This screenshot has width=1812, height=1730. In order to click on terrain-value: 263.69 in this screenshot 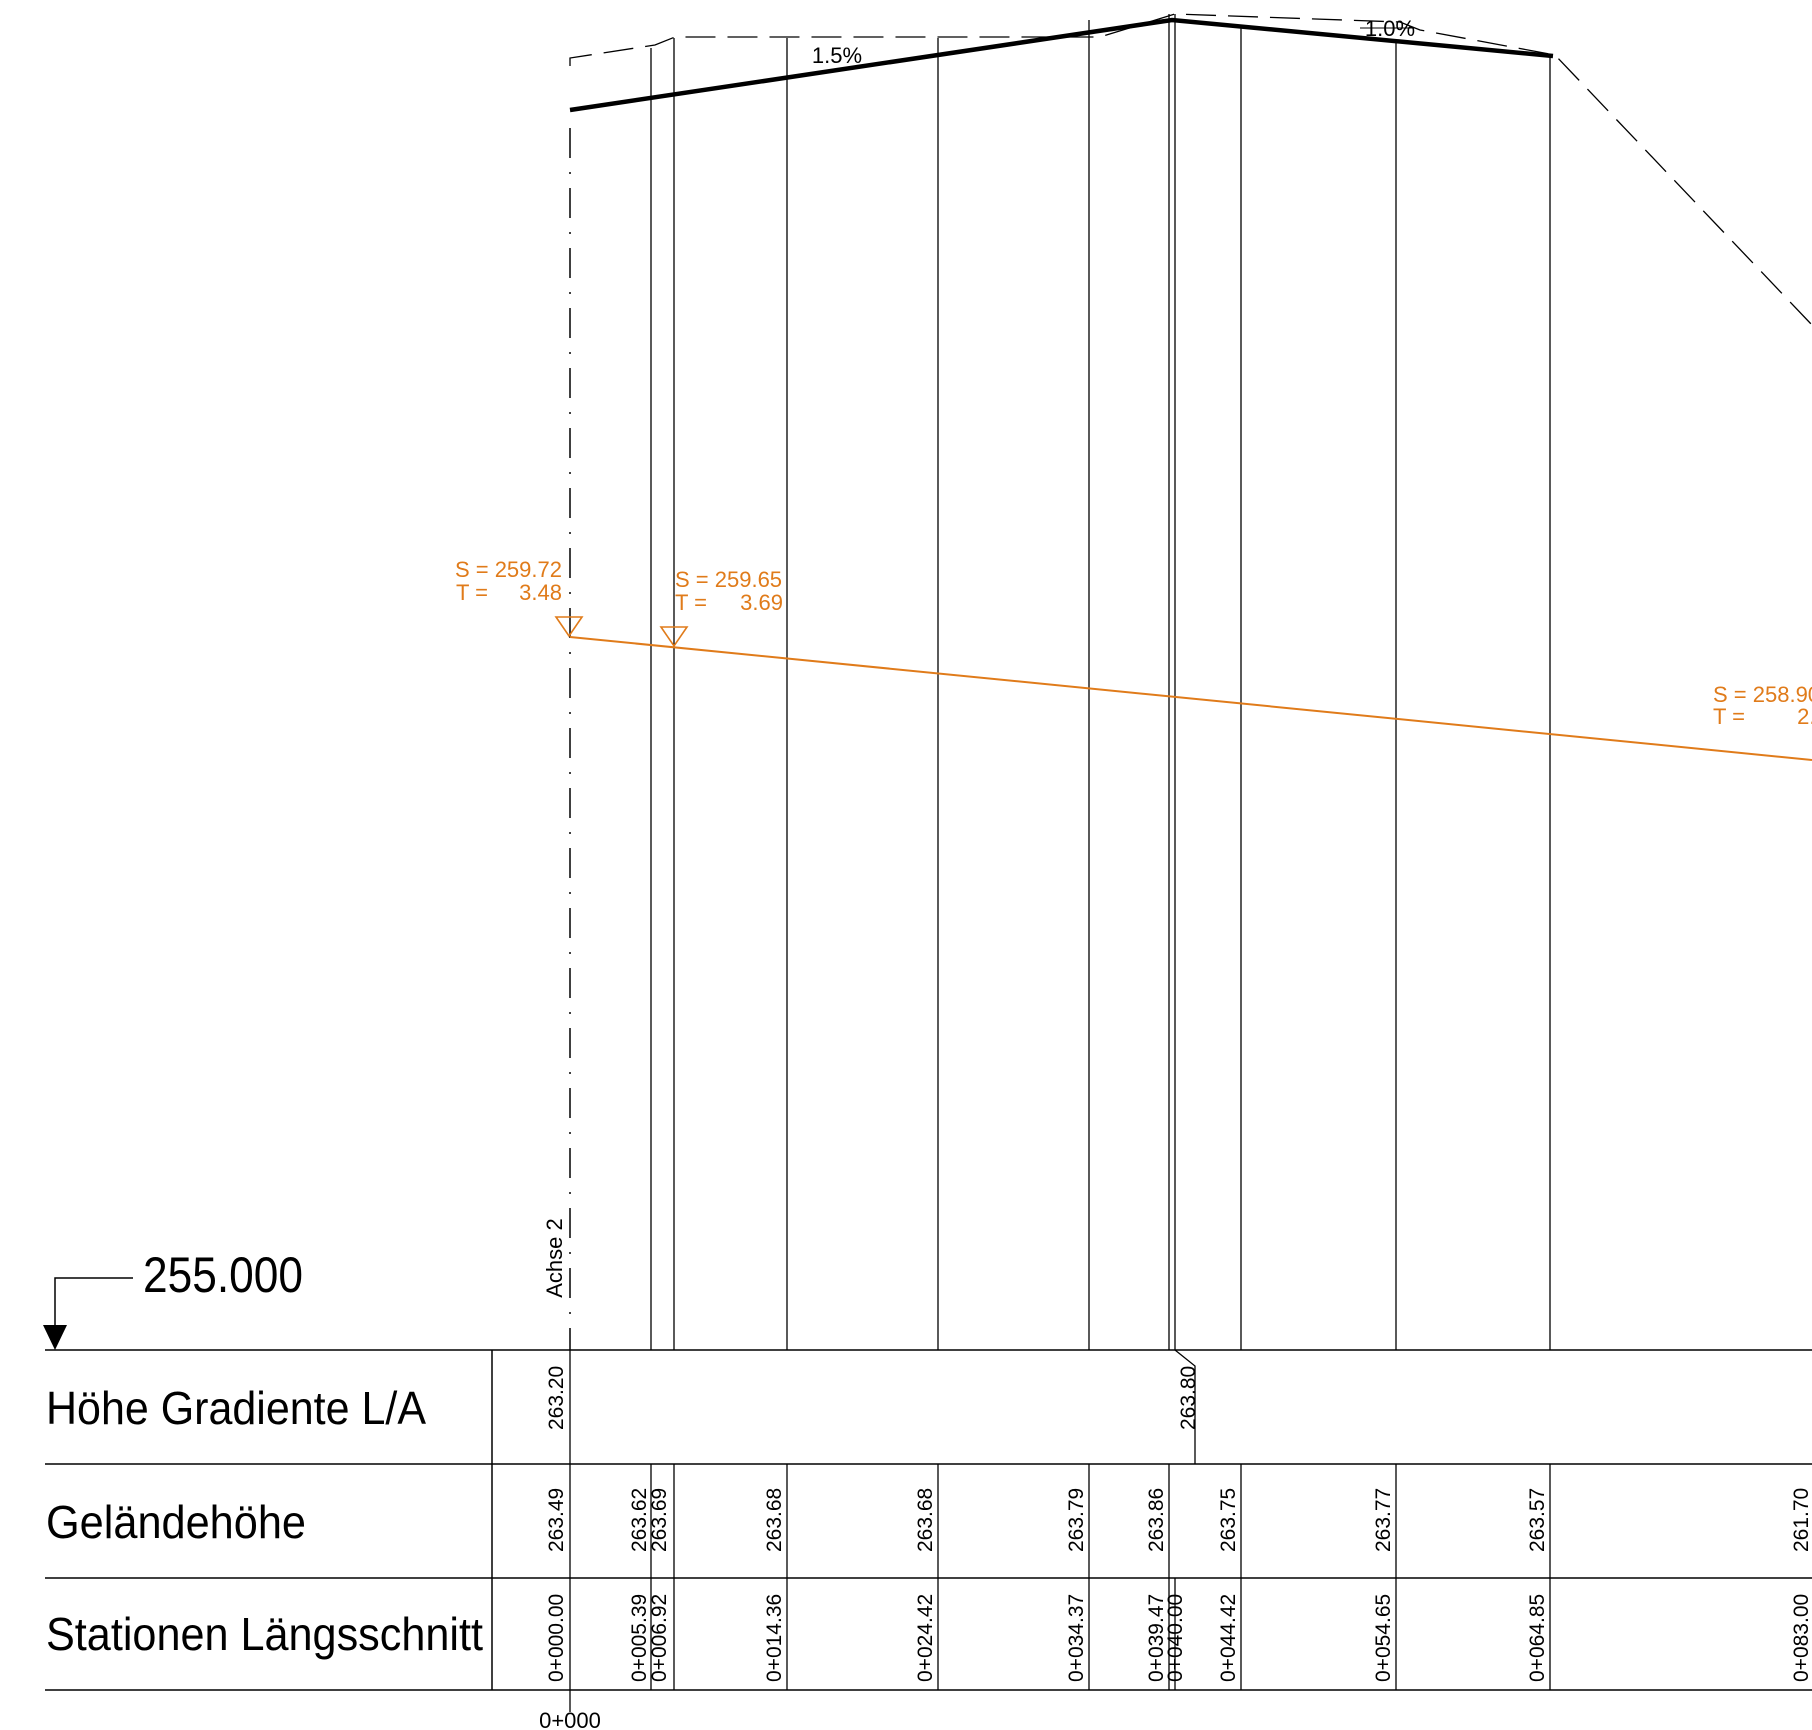, I will do `click(659, 1520)`.